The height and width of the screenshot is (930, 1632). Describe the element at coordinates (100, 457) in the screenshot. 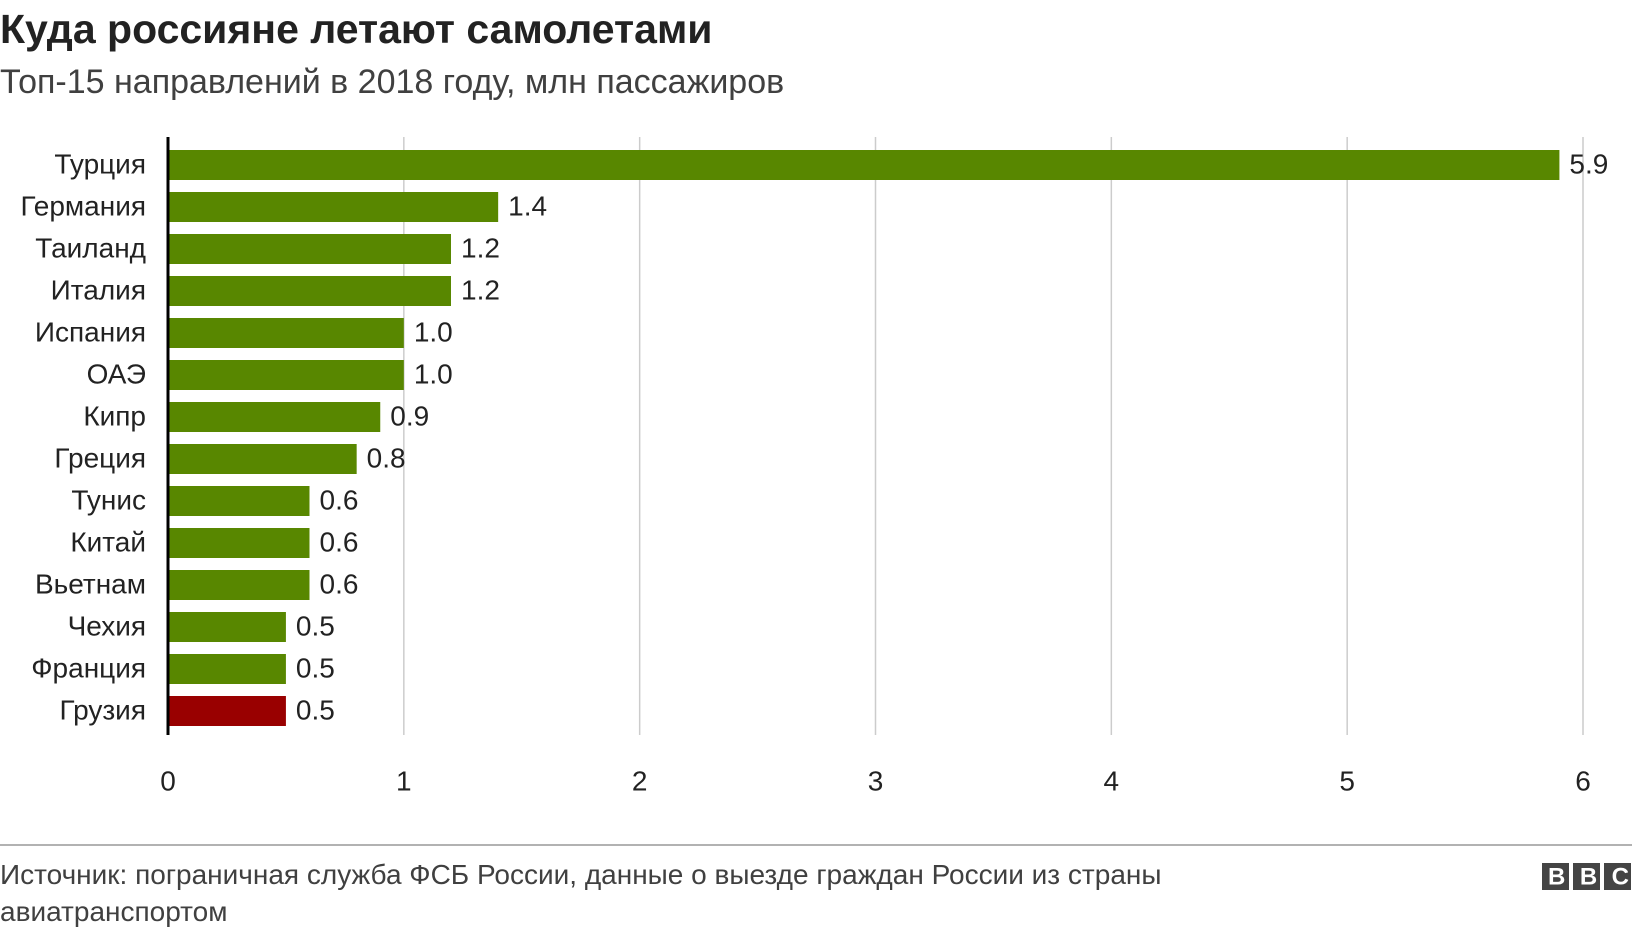

I see `y-tick-label: Греция` at that location.